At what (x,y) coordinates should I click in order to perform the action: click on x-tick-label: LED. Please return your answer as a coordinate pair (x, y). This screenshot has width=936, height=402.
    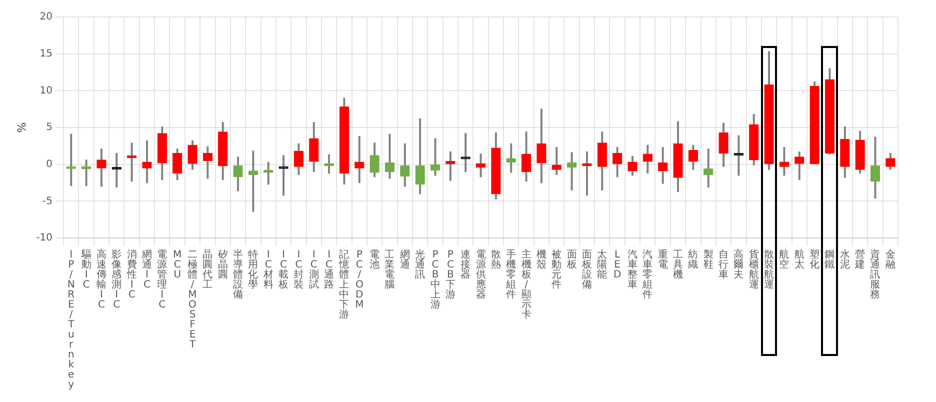
    Looking at the image, I should click on (617, 265).